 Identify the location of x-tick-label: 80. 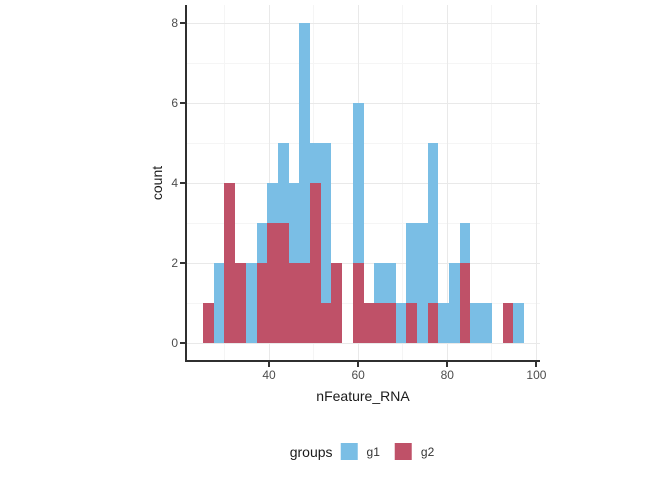
(447, 375).